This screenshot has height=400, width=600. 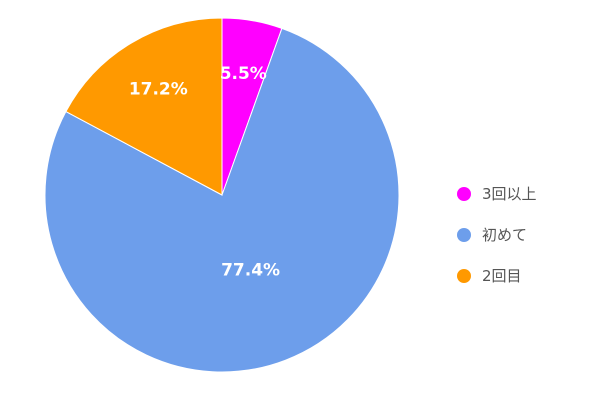 What do you see at coordinates (509, 194) in the screenshot?
I see `legend-label: 3回以上` at bounding box center [509, 194].